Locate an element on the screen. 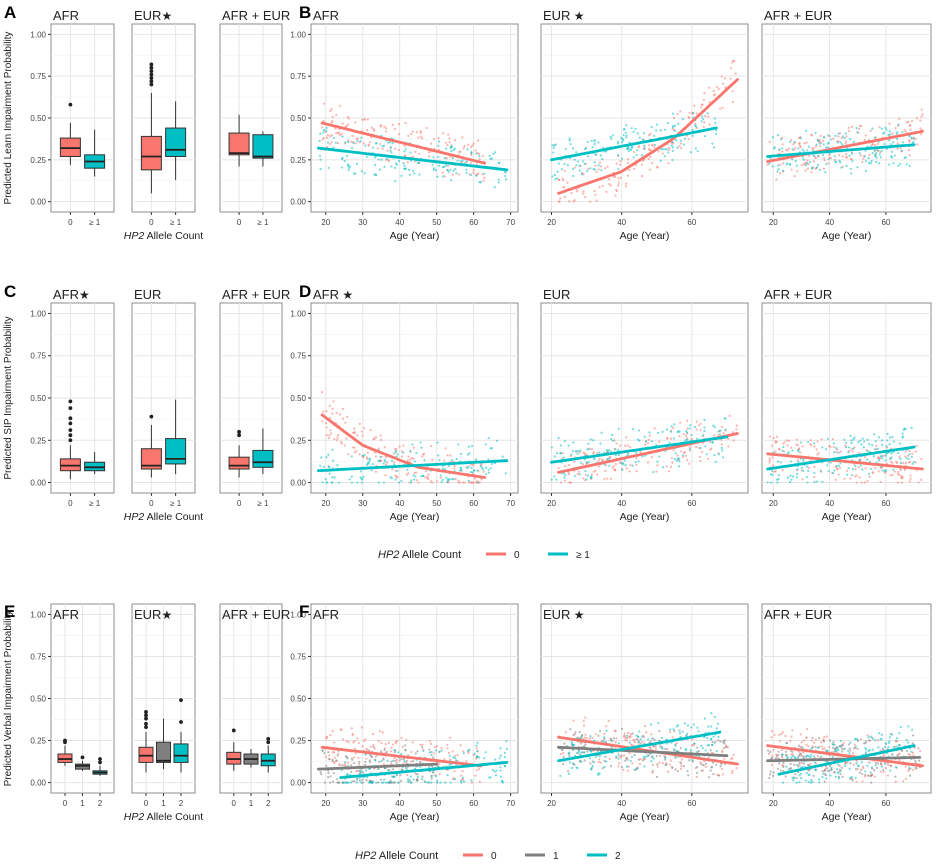  legend-item: 1 is located at coordinates (542, 856).